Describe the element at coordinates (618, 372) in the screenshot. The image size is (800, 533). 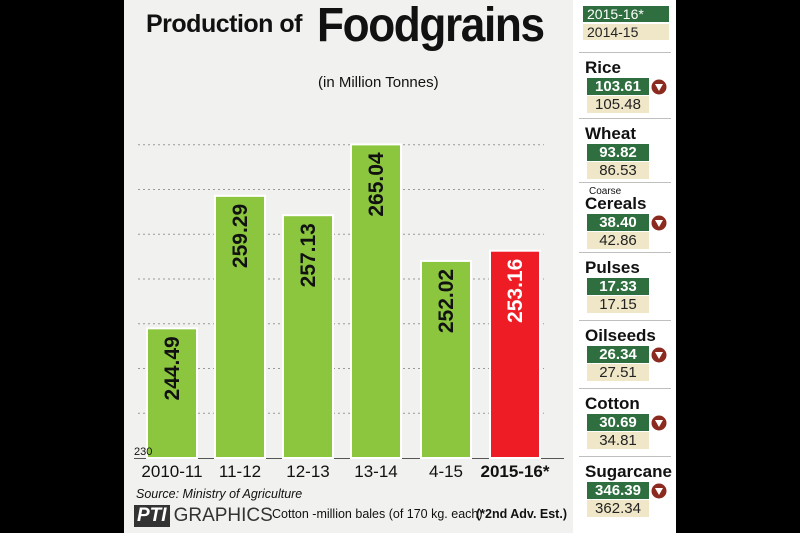
I see `previous-value: 27.51` at that location.